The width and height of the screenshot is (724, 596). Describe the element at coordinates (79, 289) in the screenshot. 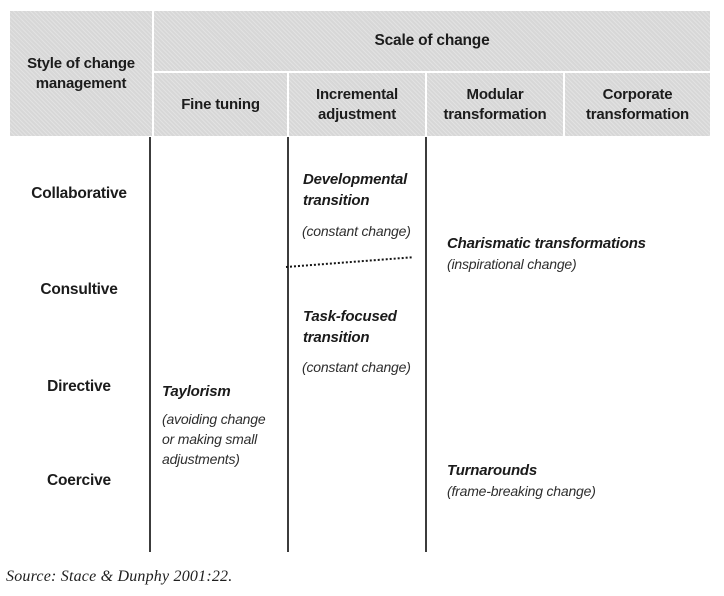

I see `row-label-consultive: Consultive` at that location.